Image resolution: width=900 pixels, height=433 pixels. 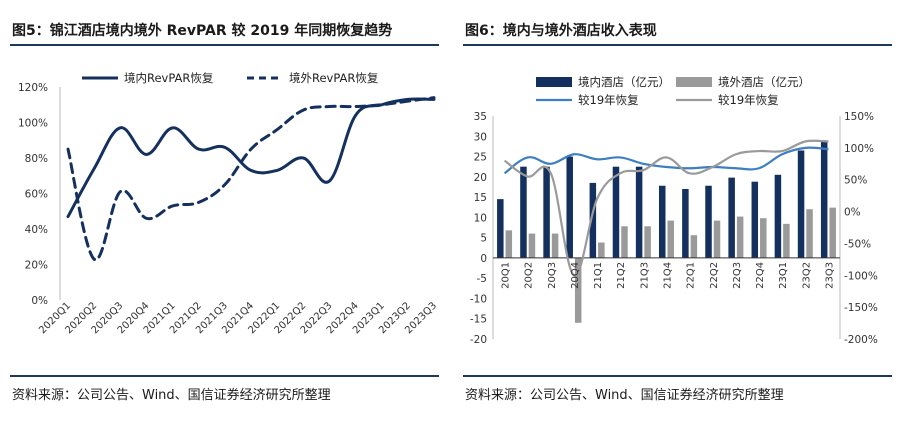 I want to click on figure-5-title: 图5：锦江酒店境内境外 RevPAR 较 2019 年同期恢复趋势, so click(x=202, y=31).